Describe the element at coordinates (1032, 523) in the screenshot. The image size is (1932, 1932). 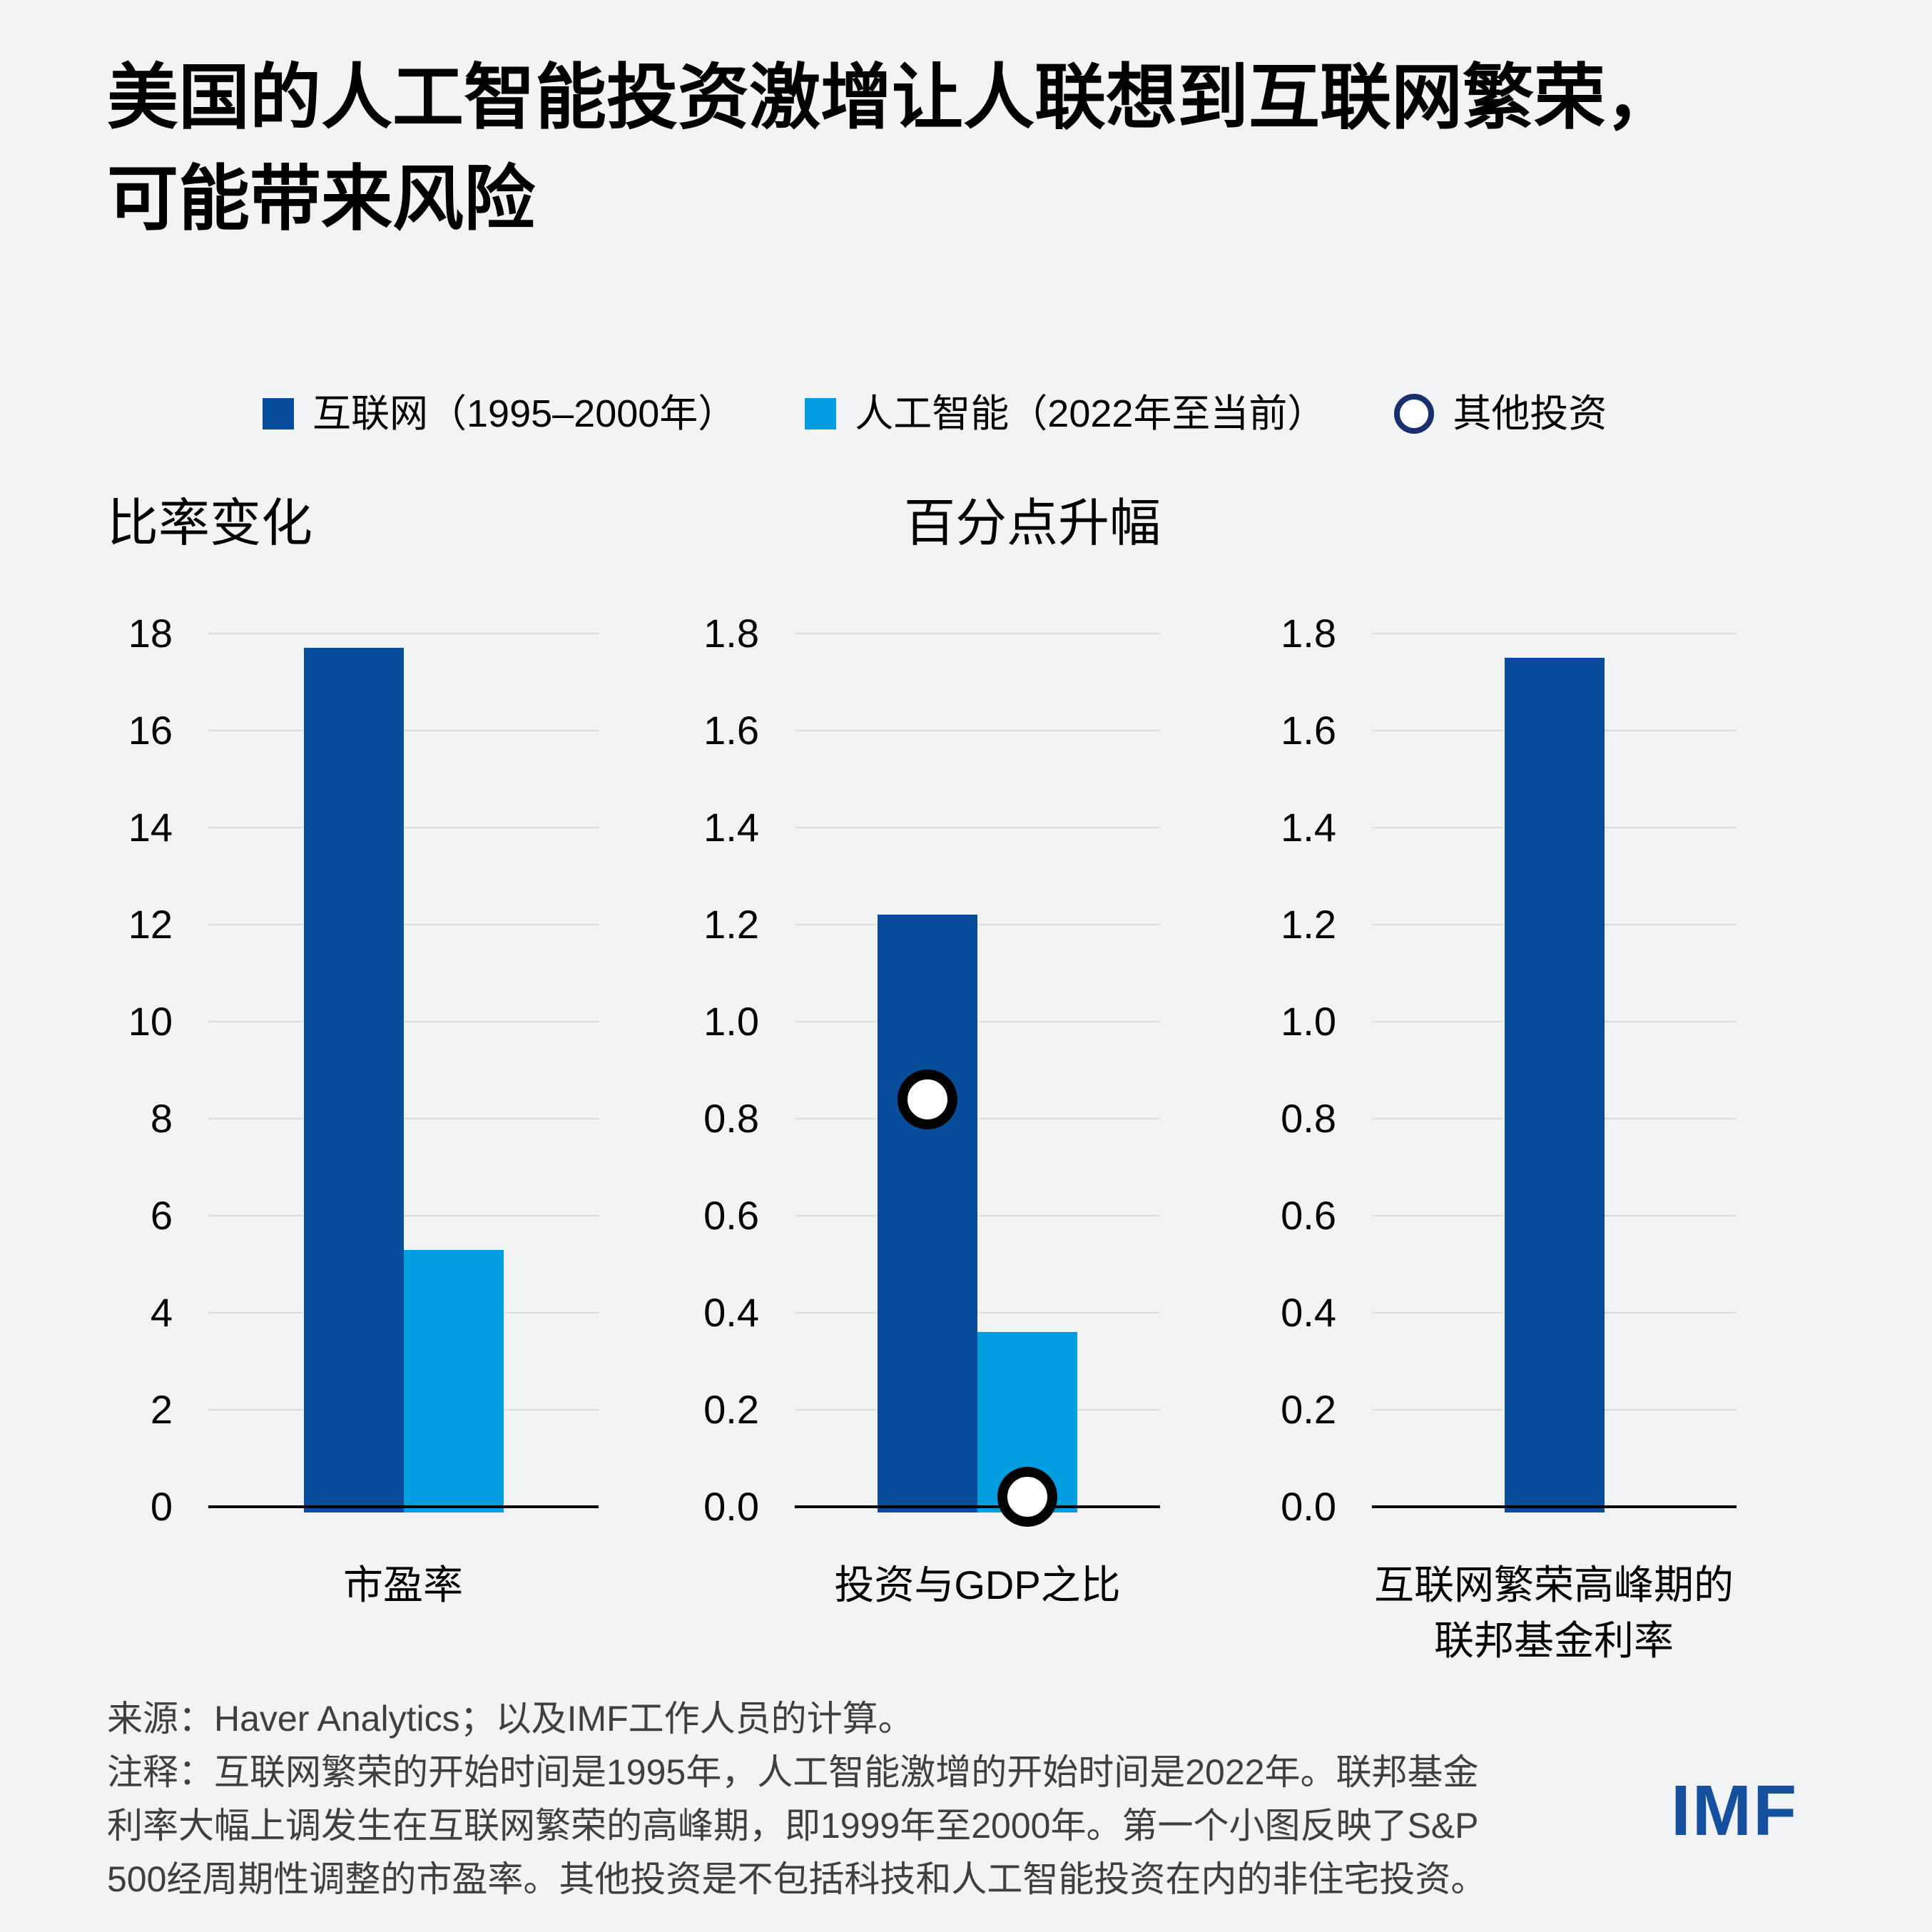
I see `panel-title-percentage-point-increase: 百分点升幅` at that location.